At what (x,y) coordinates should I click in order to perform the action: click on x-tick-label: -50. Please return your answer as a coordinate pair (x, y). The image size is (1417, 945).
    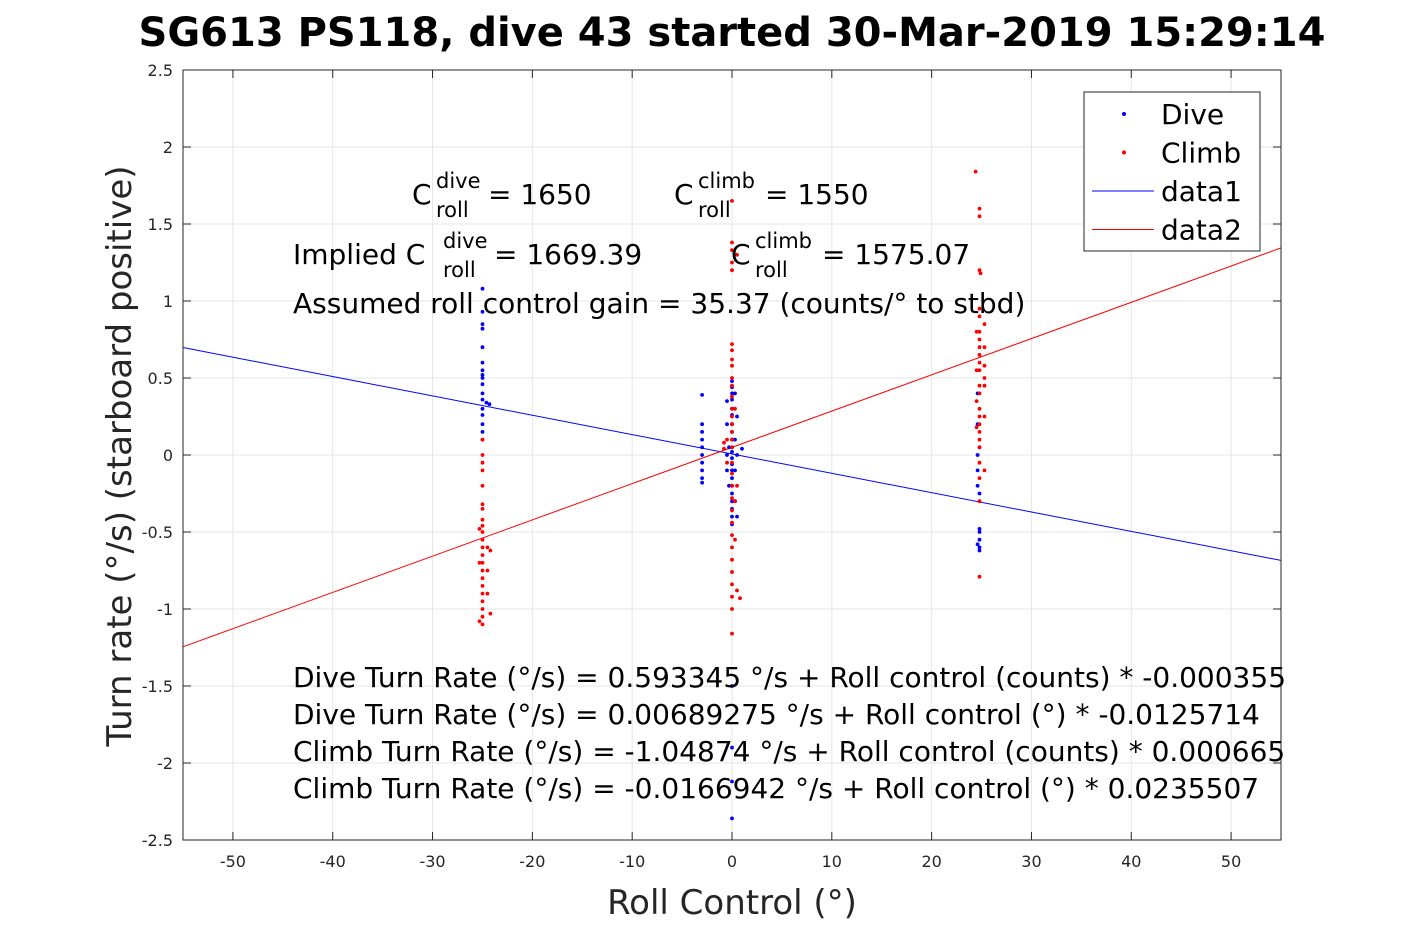
    Looking at the image, I should click on (233, 861).